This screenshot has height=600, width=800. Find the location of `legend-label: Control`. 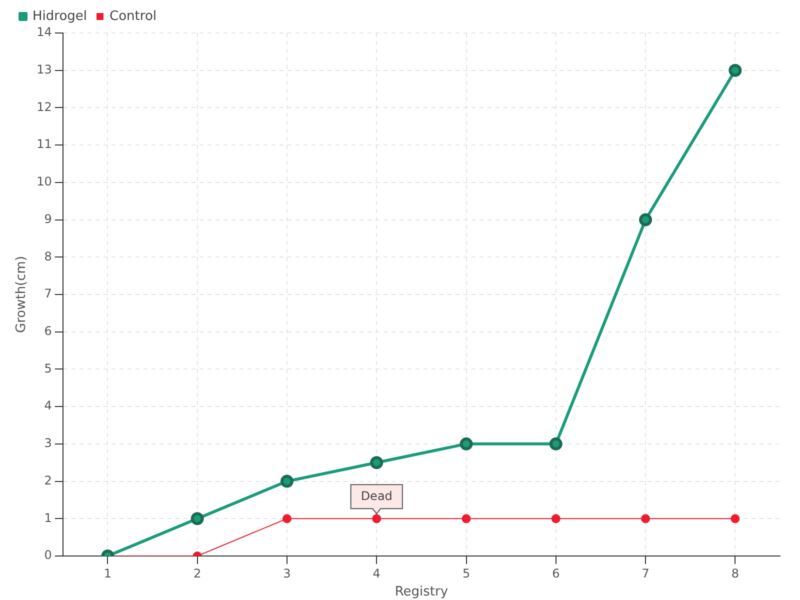

legend-label: Control is located at coordinates (133, 16).